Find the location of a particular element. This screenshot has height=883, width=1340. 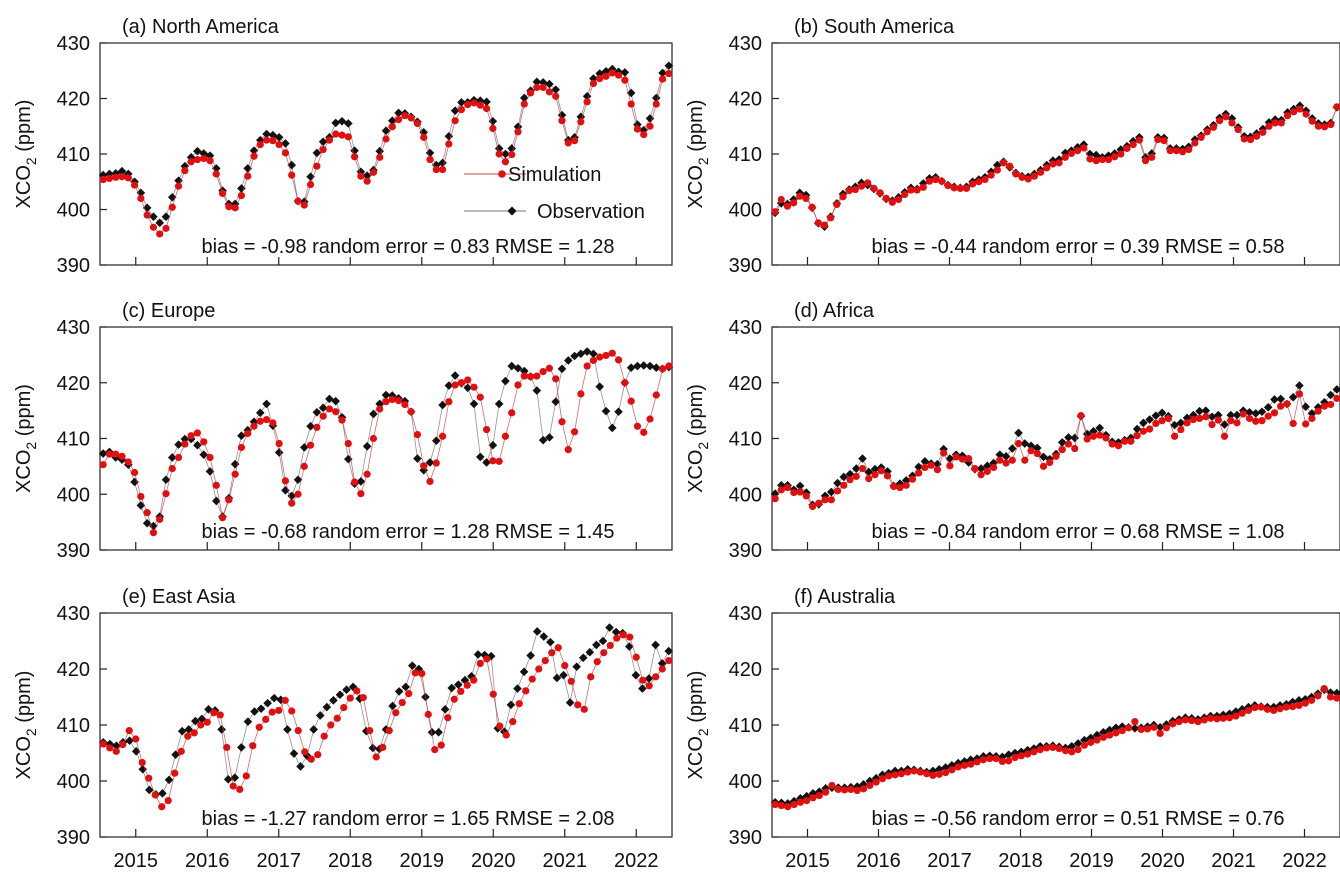

y-tick-label: 390 is located at coordinates (745, 266).